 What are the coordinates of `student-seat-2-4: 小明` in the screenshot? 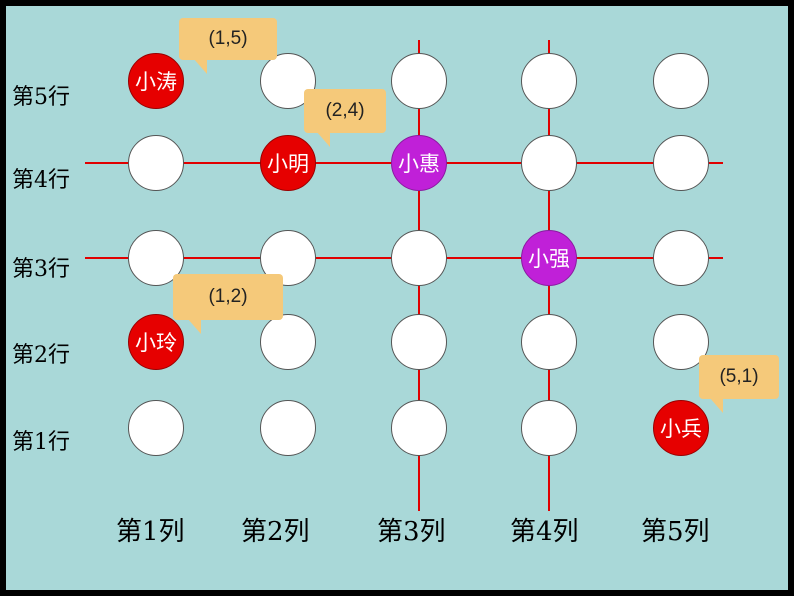 It's located at (288, 163).